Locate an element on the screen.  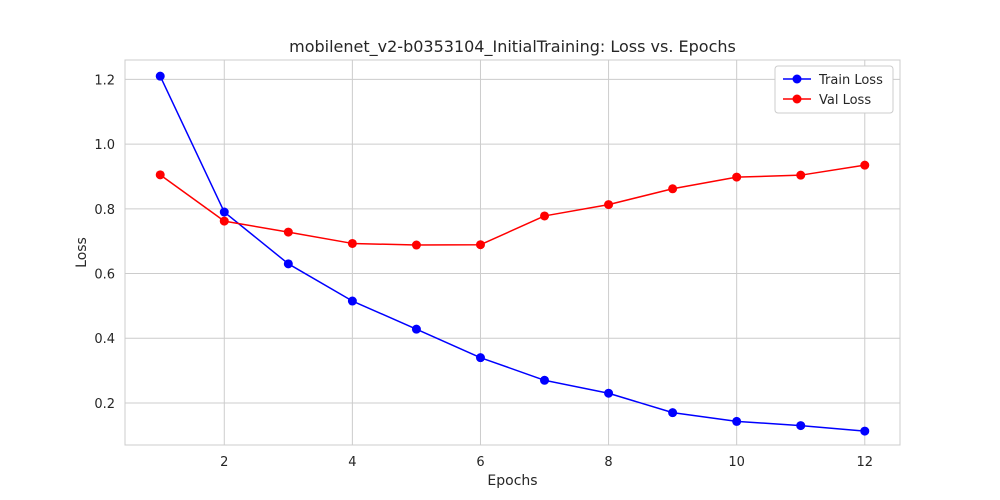
series-val-loss is located at coordinates (512, 205).